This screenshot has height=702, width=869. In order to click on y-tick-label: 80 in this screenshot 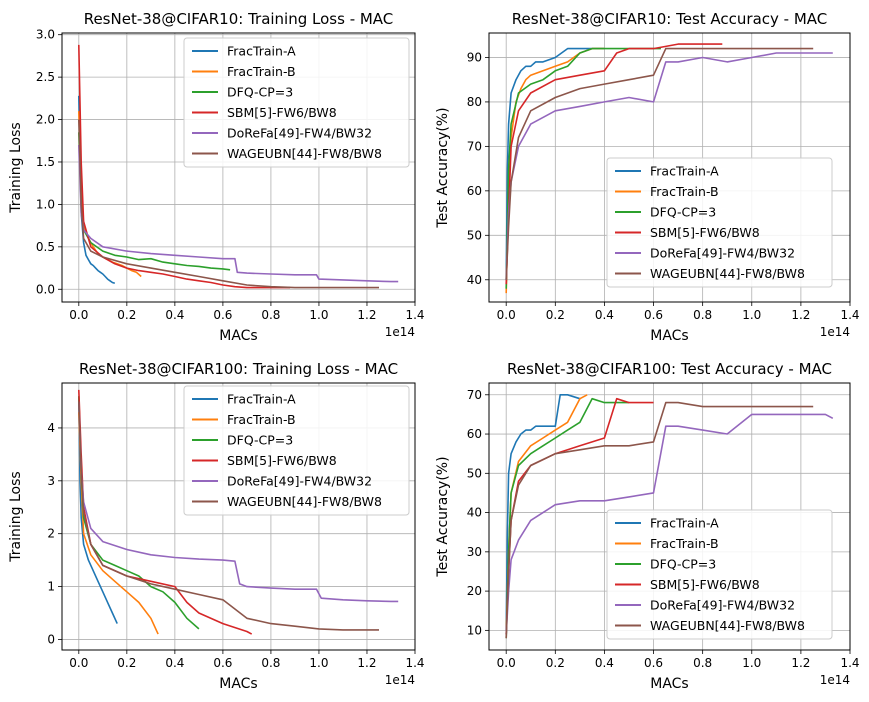, I will do `click(474, 102)`.